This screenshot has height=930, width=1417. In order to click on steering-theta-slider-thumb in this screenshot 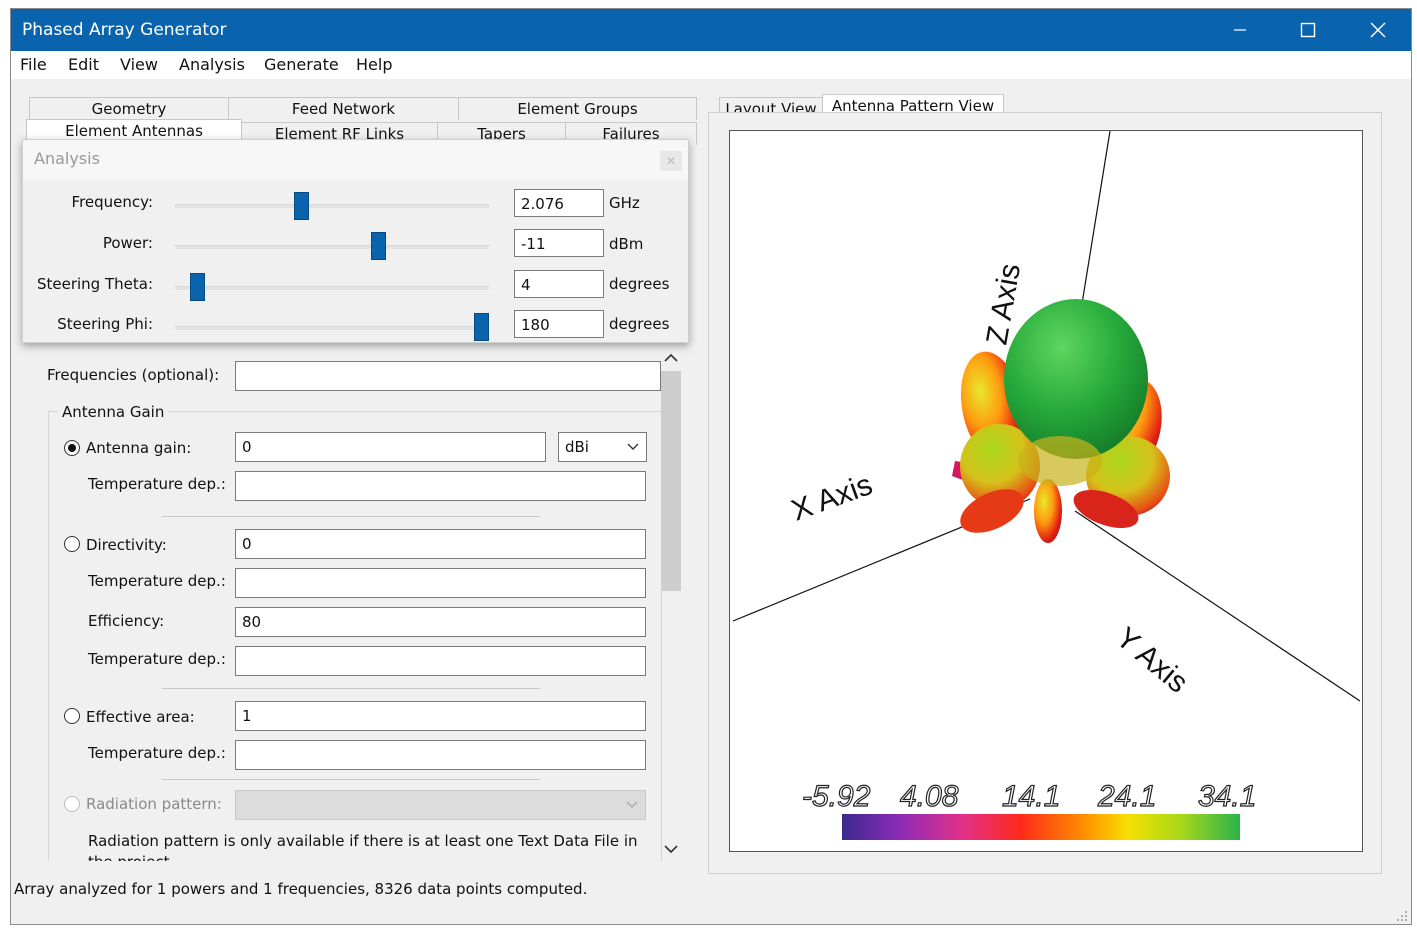, I will do `click(197, 287)`.